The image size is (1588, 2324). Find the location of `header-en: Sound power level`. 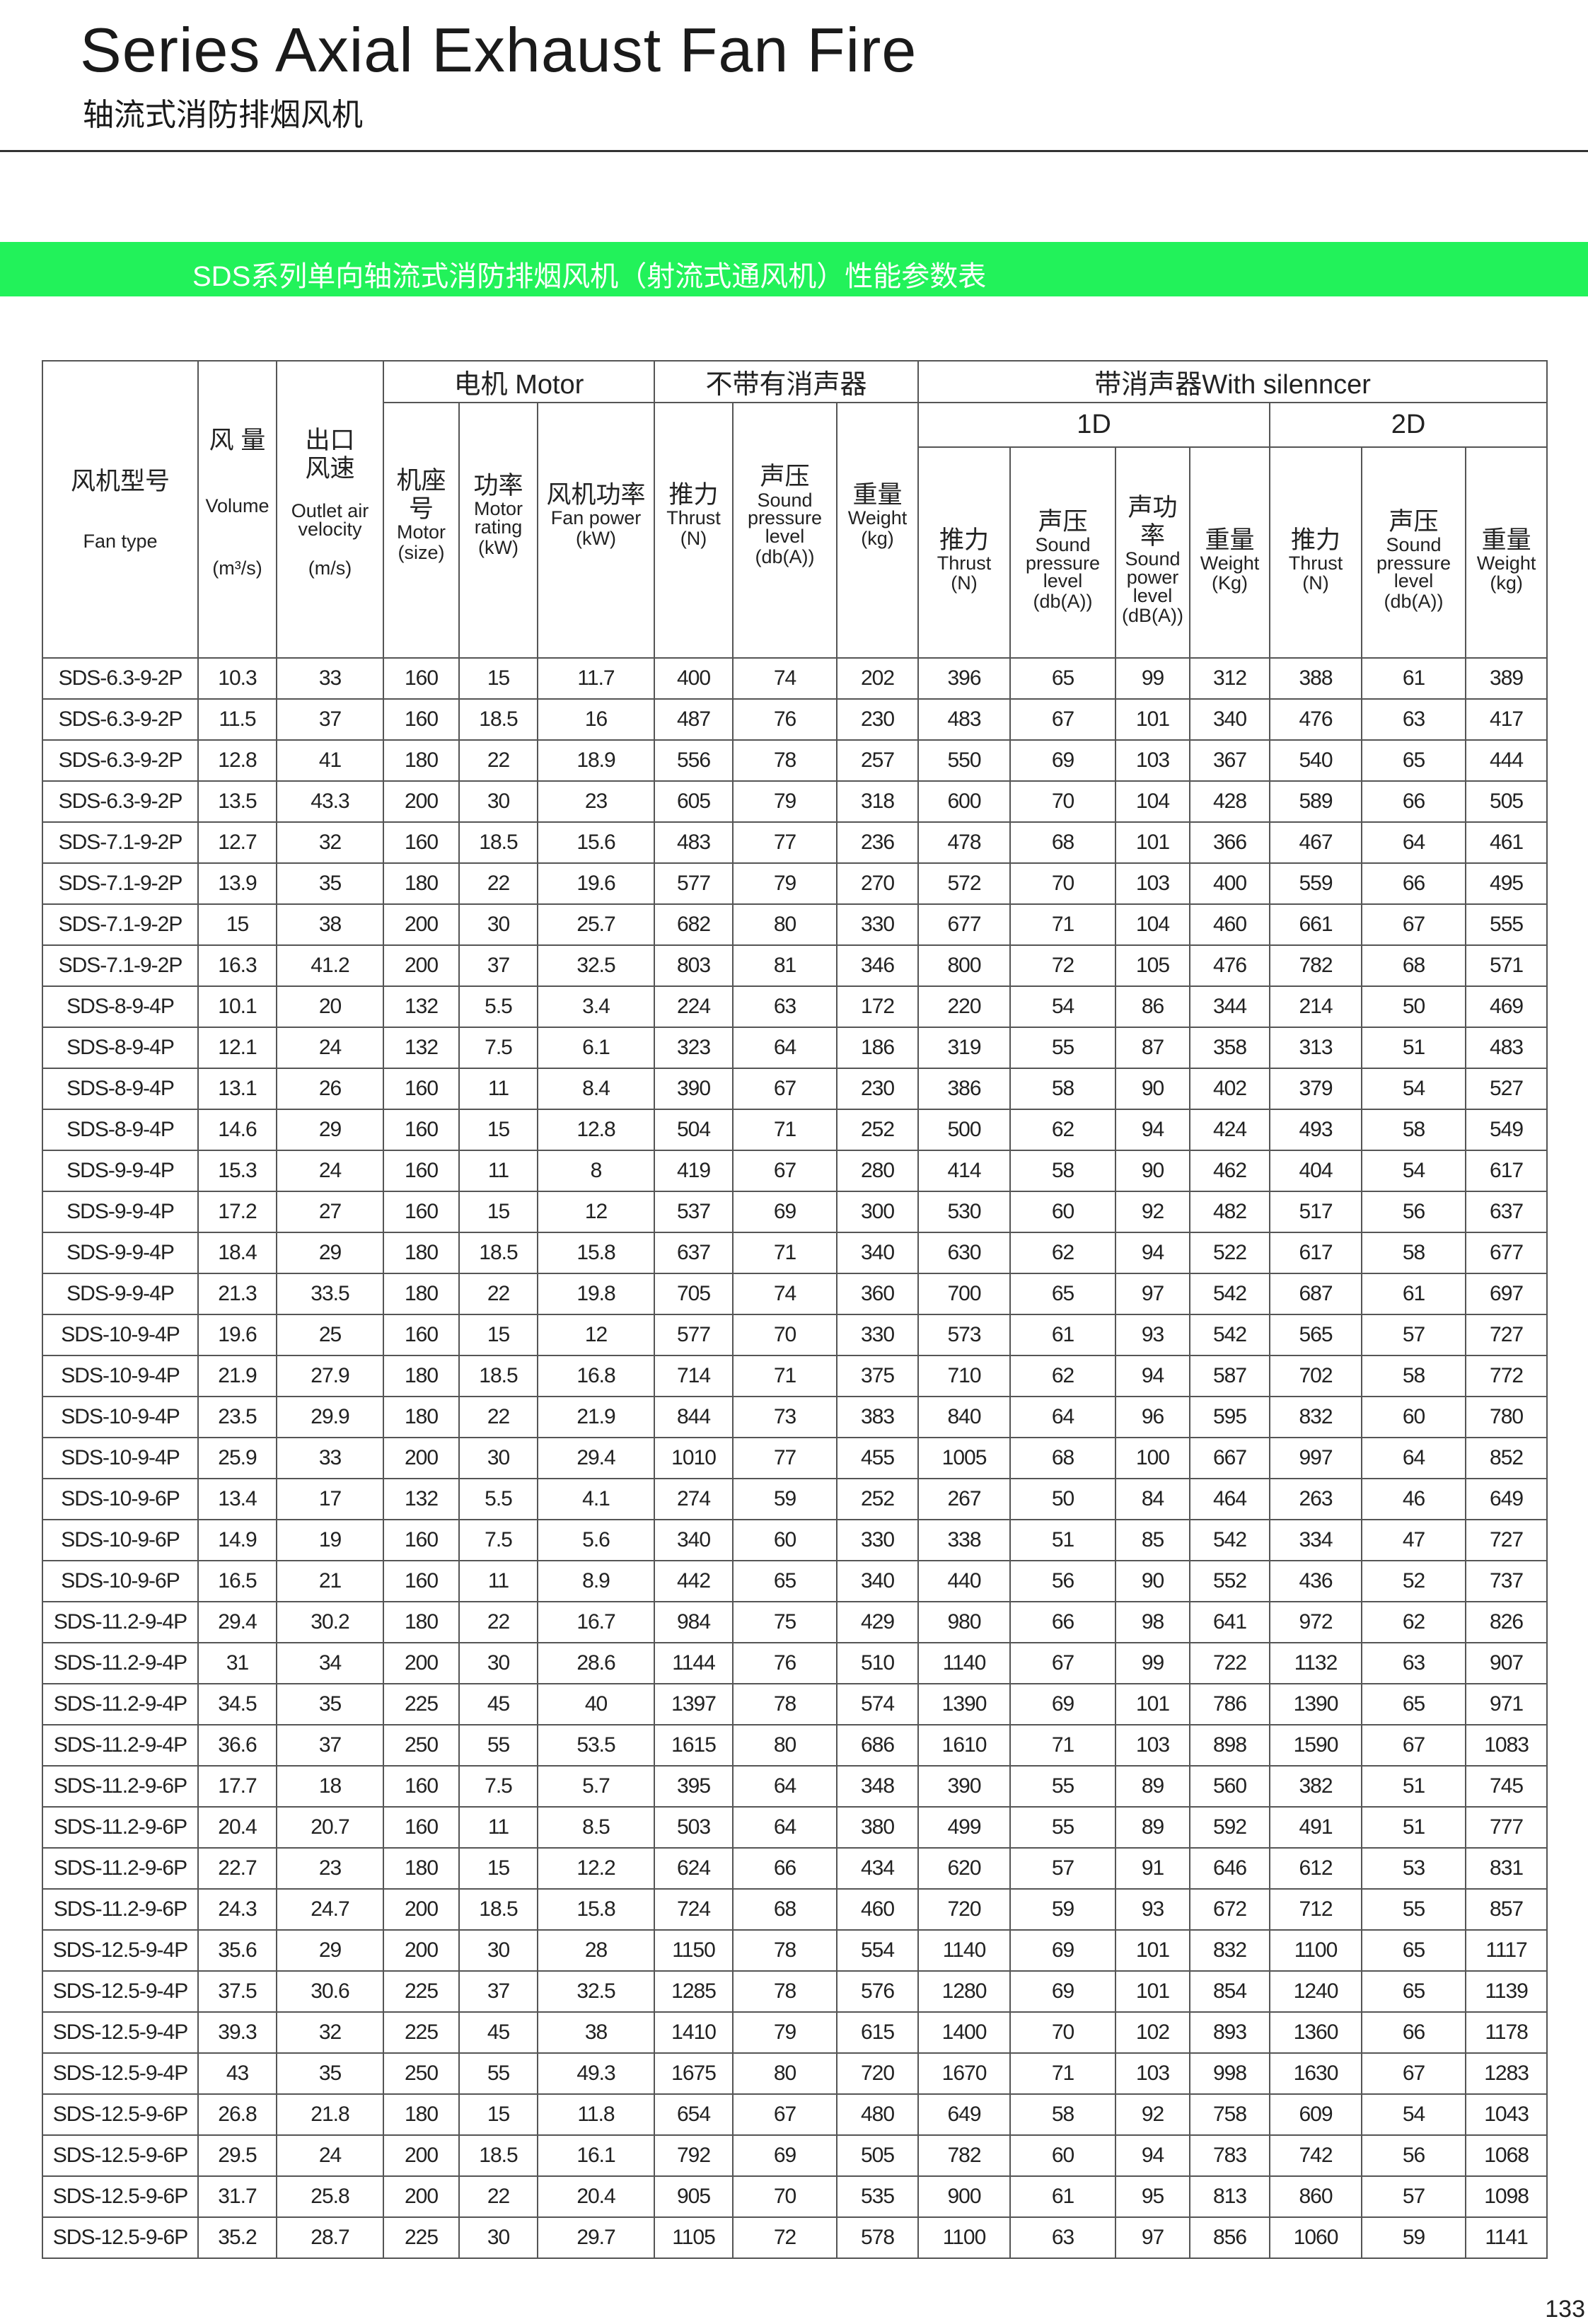

header-en: Sound power level is located at coordinates (1153, 577).